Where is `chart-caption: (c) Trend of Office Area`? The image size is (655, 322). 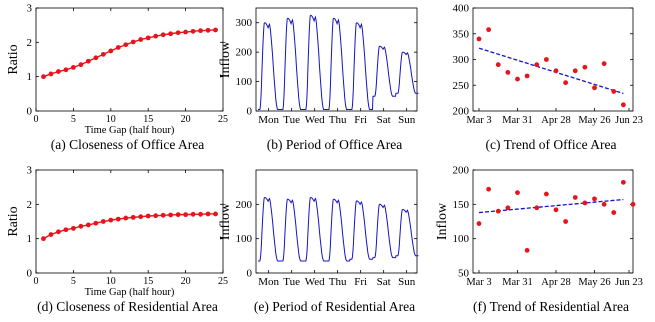
chart-caption: (c) Trend of Office Area is located at coordinates (551, 144).